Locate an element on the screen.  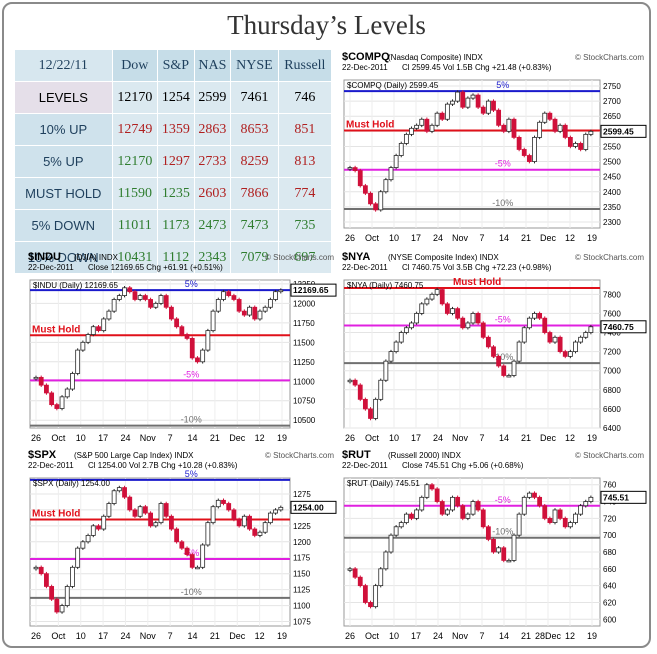
spx-name: (S&P 500 Large Cap Index) INDX is located at coordinates (134, 455).